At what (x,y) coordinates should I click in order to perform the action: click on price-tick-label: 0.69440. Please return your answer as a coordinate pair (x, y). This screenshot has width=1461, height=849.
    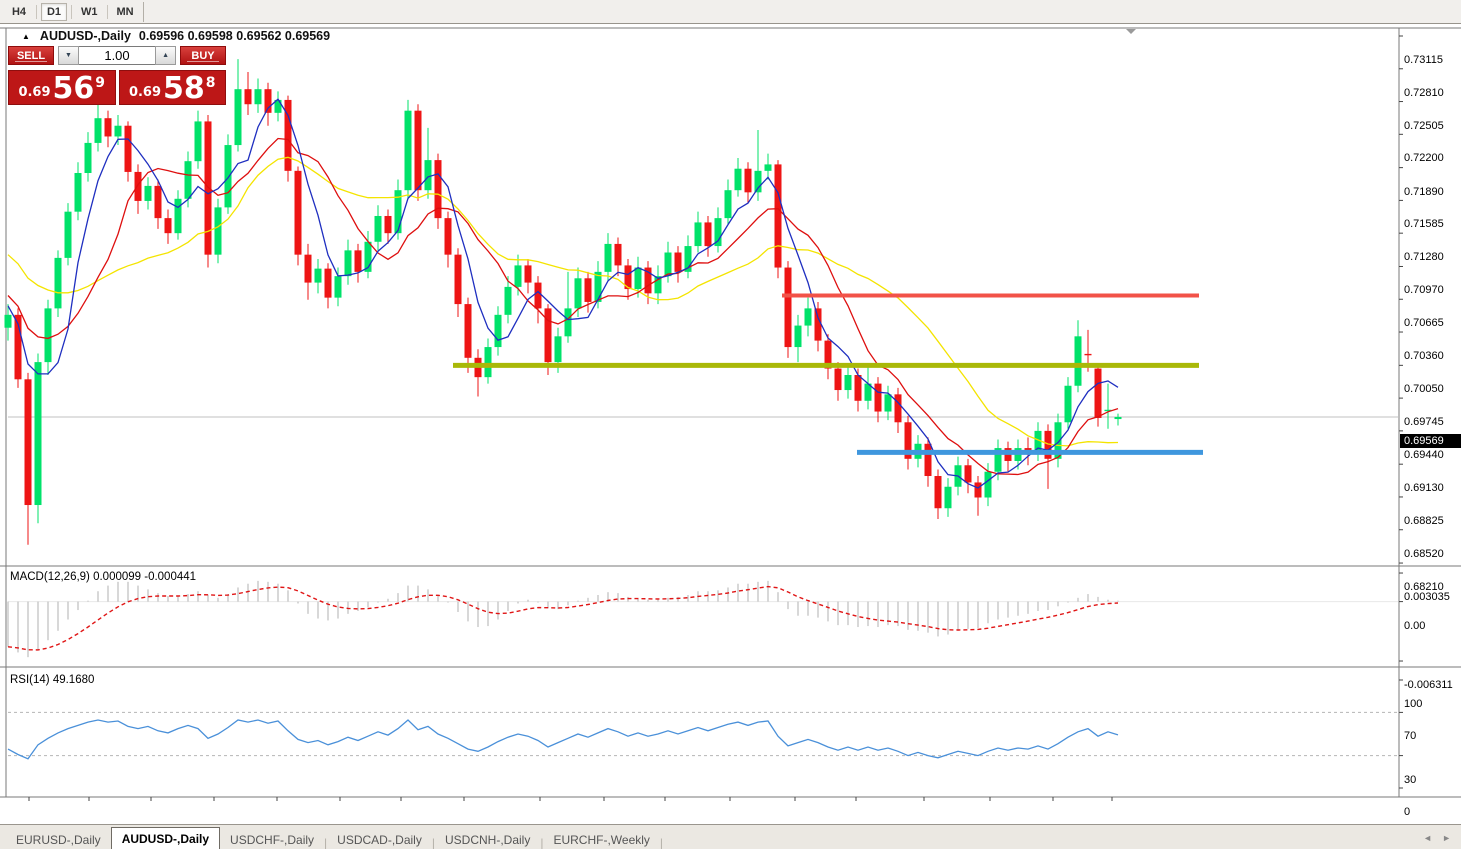
    Looking at the image, I should click on (1424, 454).